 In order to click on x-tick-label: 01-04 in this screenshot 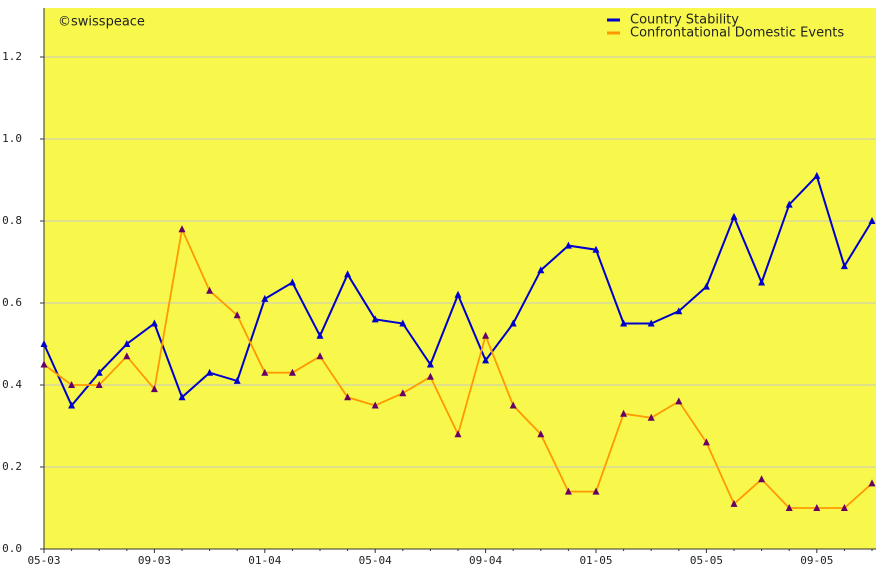, I will do `click(264, 560)`.